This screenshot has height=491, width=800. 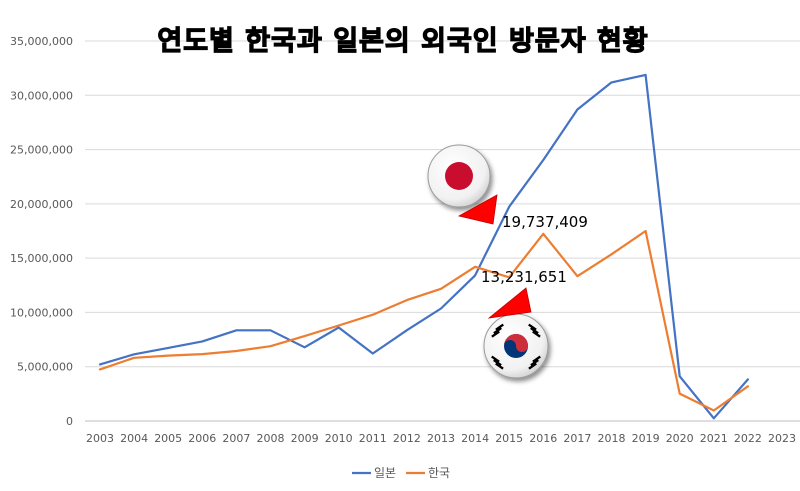 What do you see at coordinates (577, 438) in the screenshot?
I see `x-tick-label: 2017` at bounding box center [577, 438].